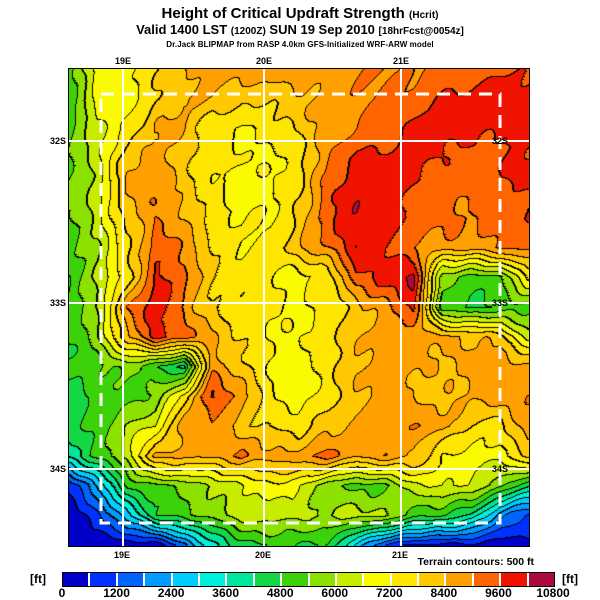 The width and height of the screenshot is (600, 600). Describe the element at coordinates (226, 593) in the screenshot. I see `colorbar-tick-3600: 3600` at that location.